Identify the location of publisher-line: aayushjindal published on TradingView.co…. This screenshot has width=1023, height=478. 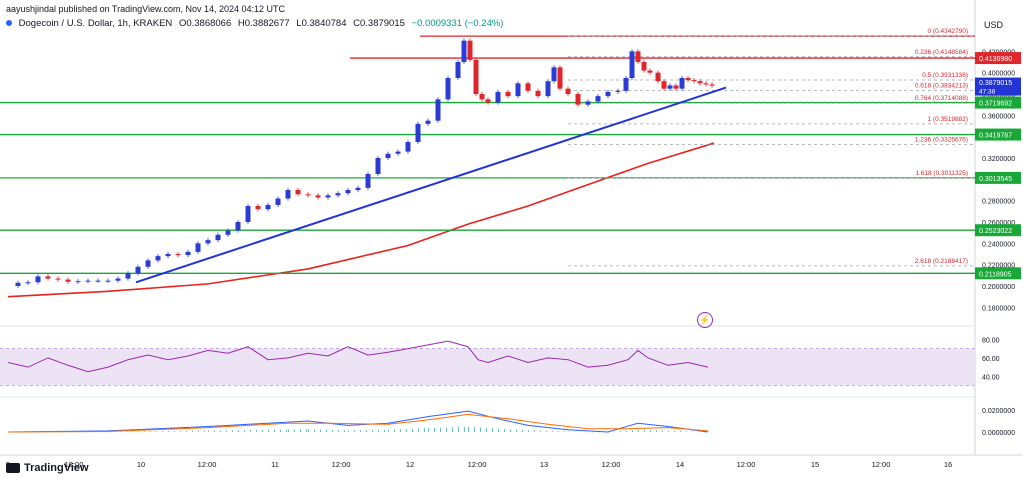
(146, 9).